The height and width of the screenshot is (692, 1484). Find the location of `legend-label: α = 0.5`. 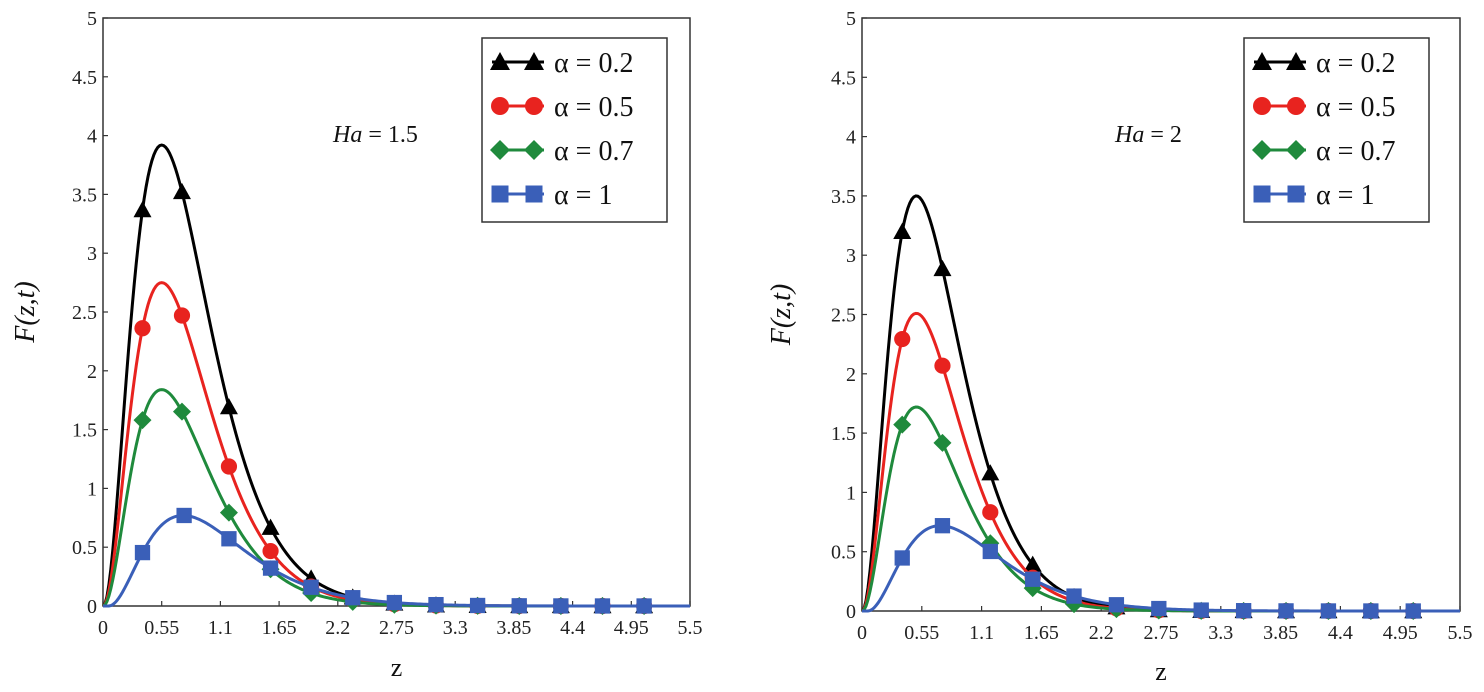

legend-label: α = 0.5 is located at coordinates (593, 107).